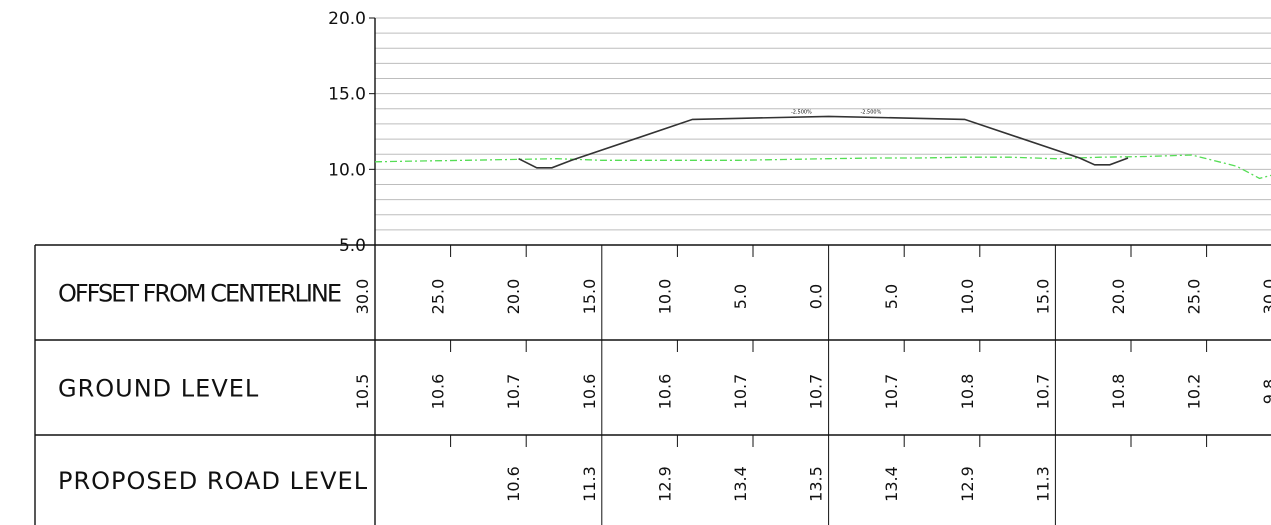 The image size is (1271, 525). Describe the element at coordinates (351, 132) in the screenshot. I see `y-axis-ticks: 20.0 15.0 10.0 5.0` at that location.